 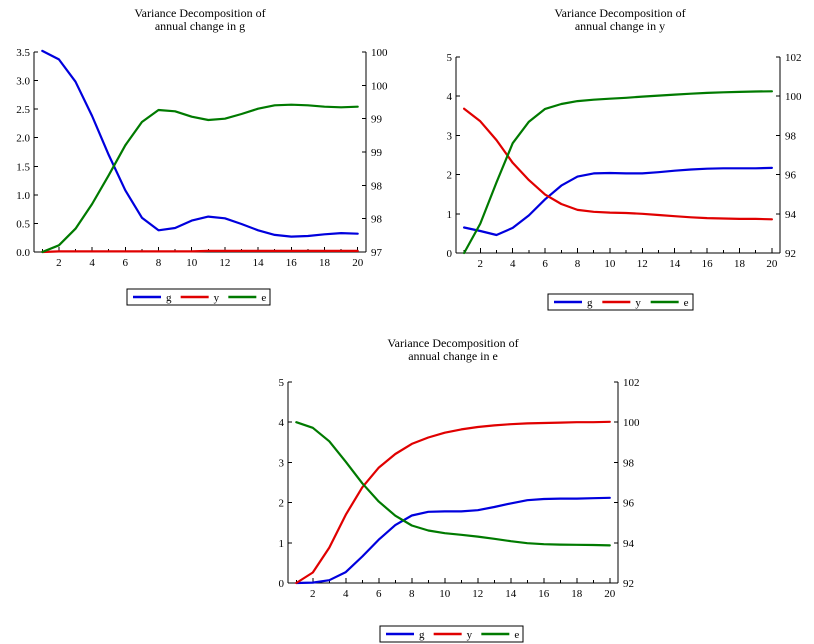 What do you see at coordinates (620, 26) in the screenshot?
I see `chart-title-line: annual change in y` at bounding box center [620, 26].